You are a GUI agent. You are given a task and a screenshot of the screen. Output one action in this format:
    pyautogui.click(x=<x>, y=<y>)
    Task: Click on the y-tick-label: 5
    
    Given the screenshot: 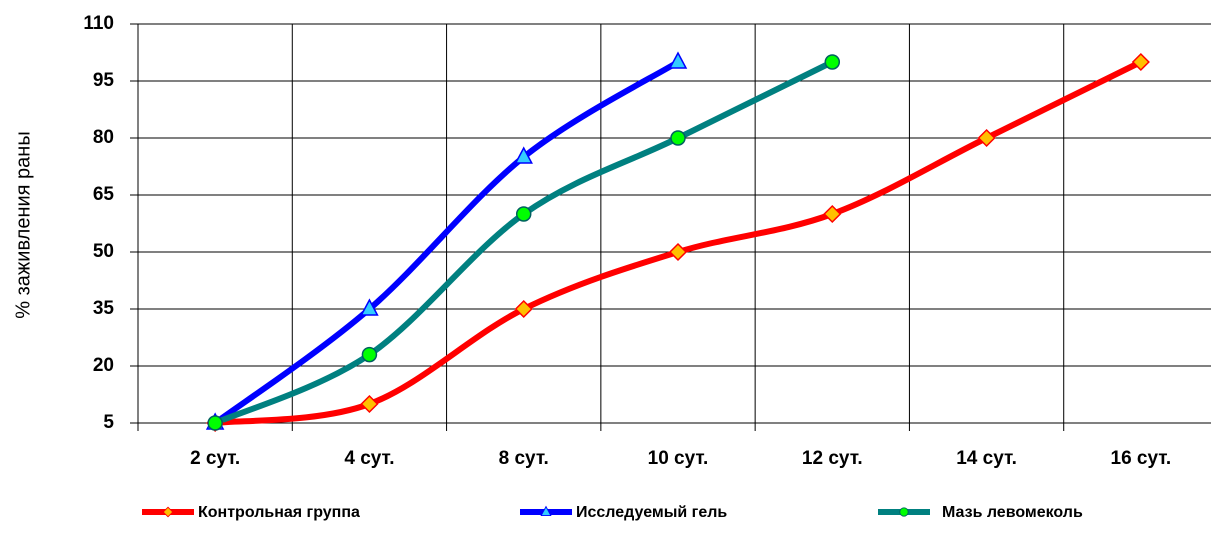 What is the action you would take?
    pyautogui.click(x=108, y=422)
    